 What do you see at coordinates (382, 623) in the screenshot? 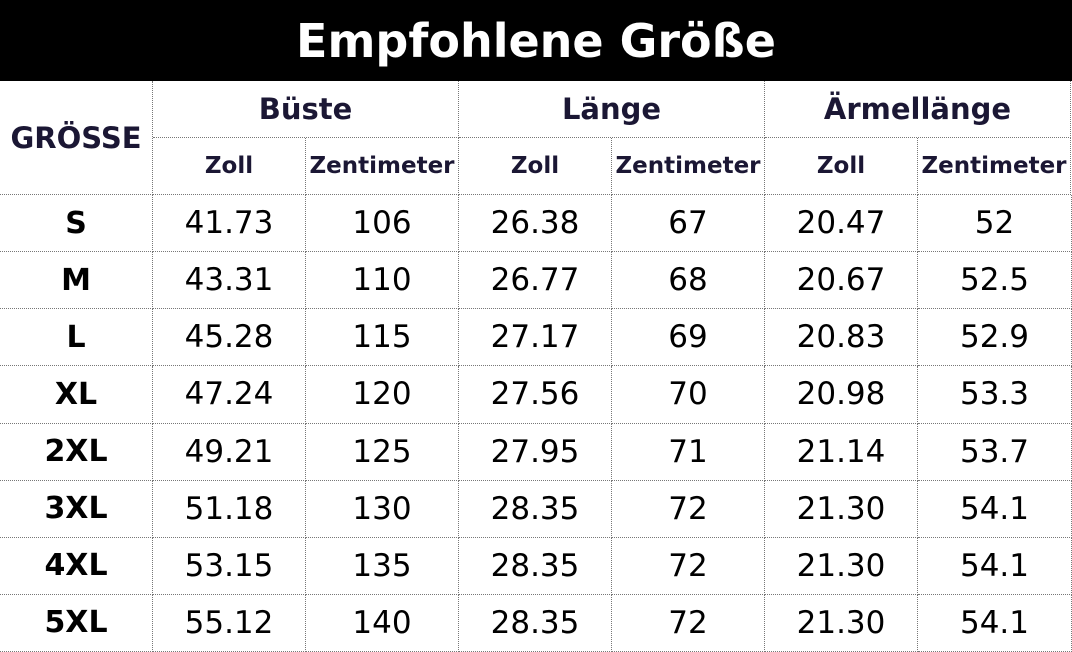
I see `measurement: 140` at bounding box center [382, 623].